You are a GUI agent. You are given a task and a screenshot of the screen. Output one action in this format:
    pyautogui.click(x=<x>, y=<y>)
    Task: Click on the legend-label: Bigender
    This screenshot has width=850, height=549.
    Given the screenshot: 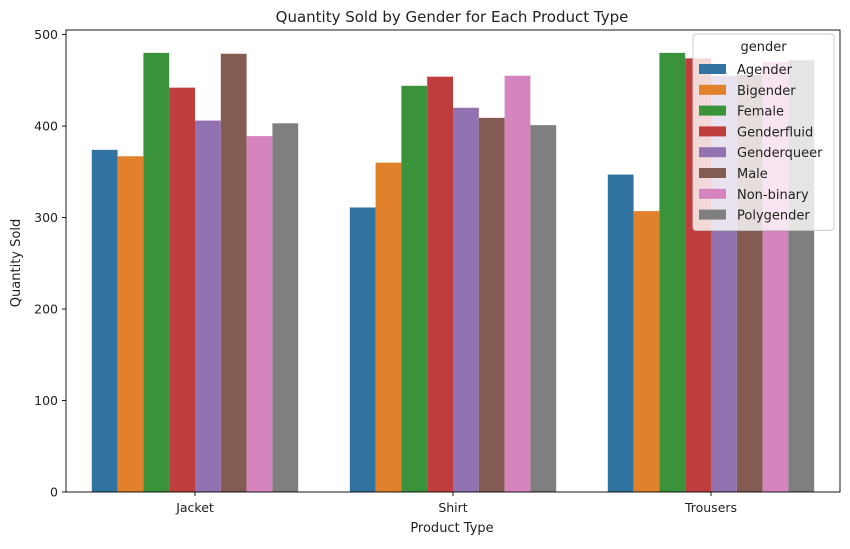 What is the action you would take?
    pyautogui.click(x=766, y=91)
    